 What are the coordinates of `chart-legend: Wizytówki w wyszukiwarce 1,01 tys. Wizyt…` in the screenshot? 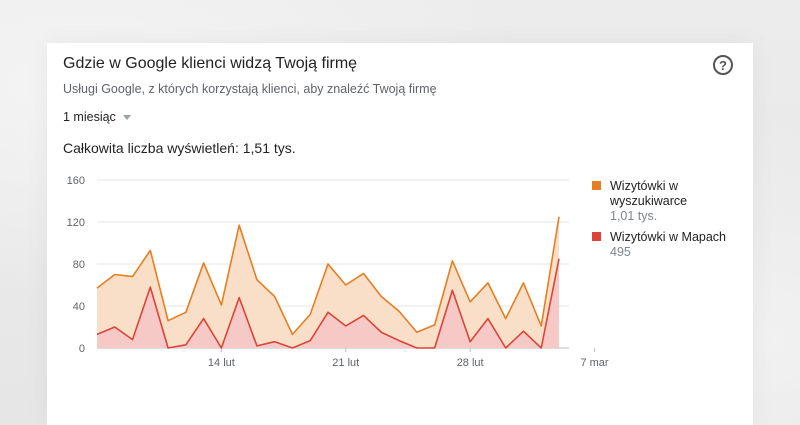 It's located at (672, 222).